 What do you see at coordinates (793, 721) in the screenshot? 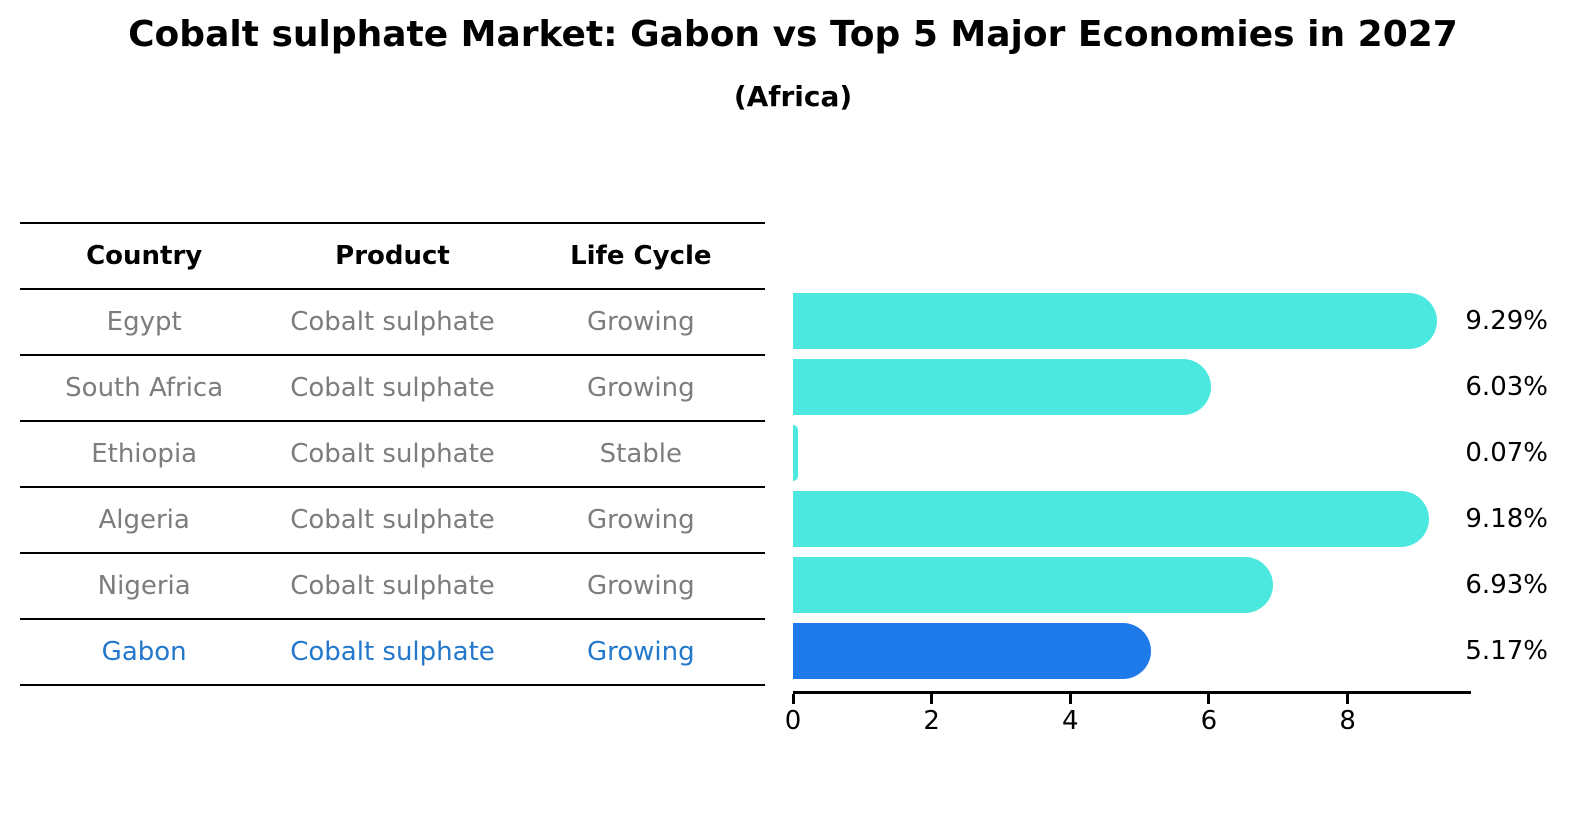
I see `x-tick-label: 0` at bounding box center [793, 721].